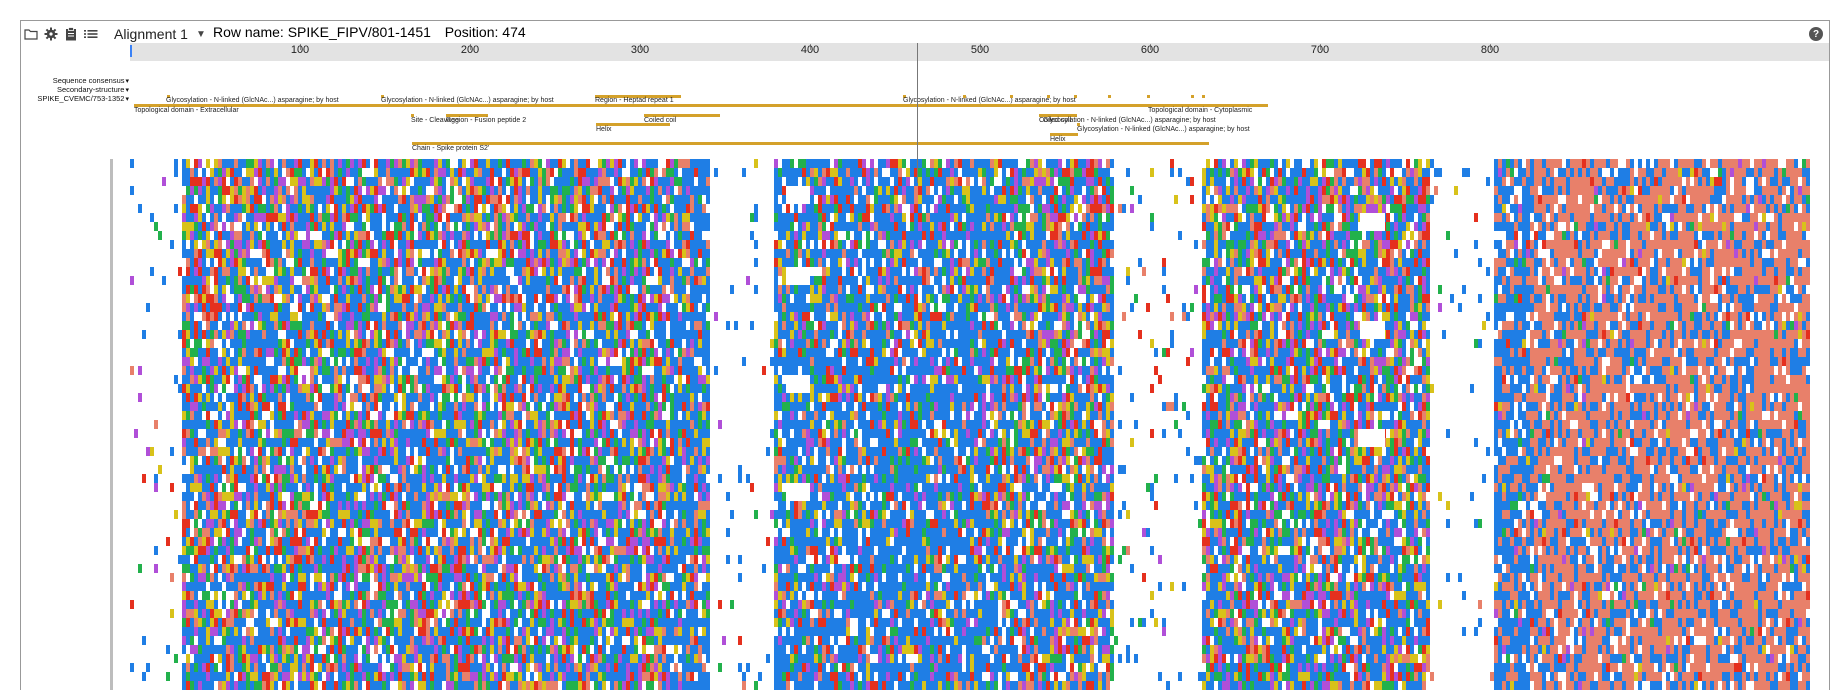  Describe the element at coordinates (248, 32) in the screenshot. I see `row-name-label: Row name:` at that location.